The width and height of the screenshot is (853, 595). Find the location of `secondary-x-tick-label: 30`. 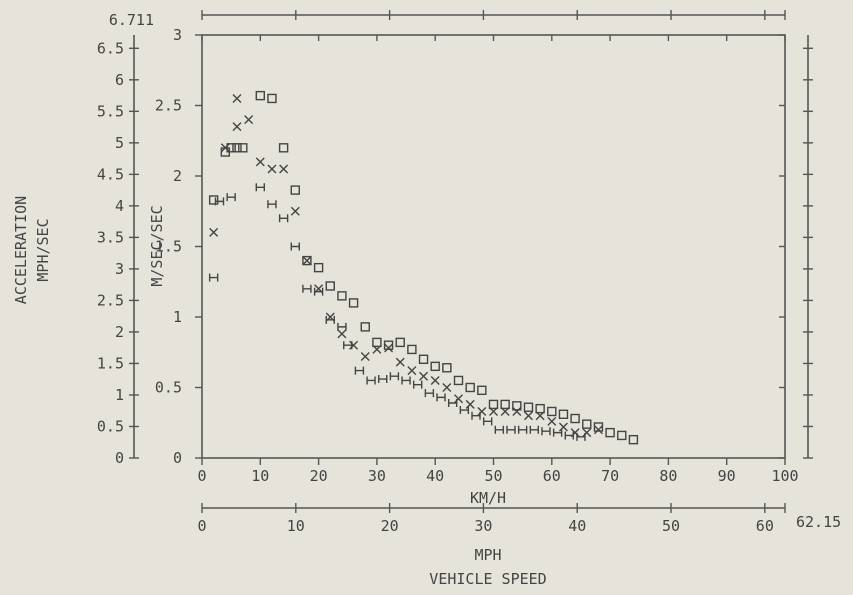

secondary-x-tick-label: 30 is located at coordinates (483, 526).